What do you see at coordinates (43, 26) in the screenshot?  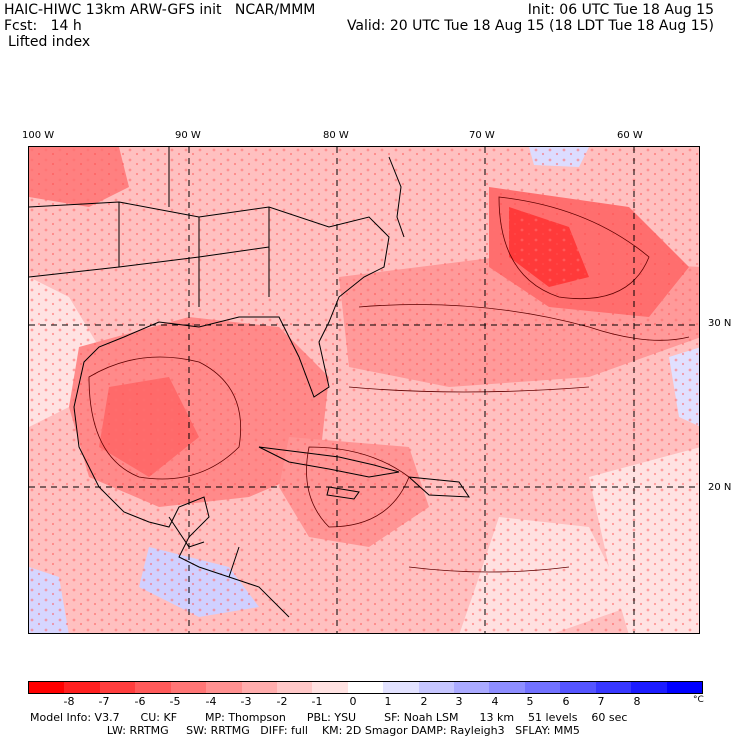 I see `forecast-hour: Fcst: 14 h` at bounding box center [43, 26].